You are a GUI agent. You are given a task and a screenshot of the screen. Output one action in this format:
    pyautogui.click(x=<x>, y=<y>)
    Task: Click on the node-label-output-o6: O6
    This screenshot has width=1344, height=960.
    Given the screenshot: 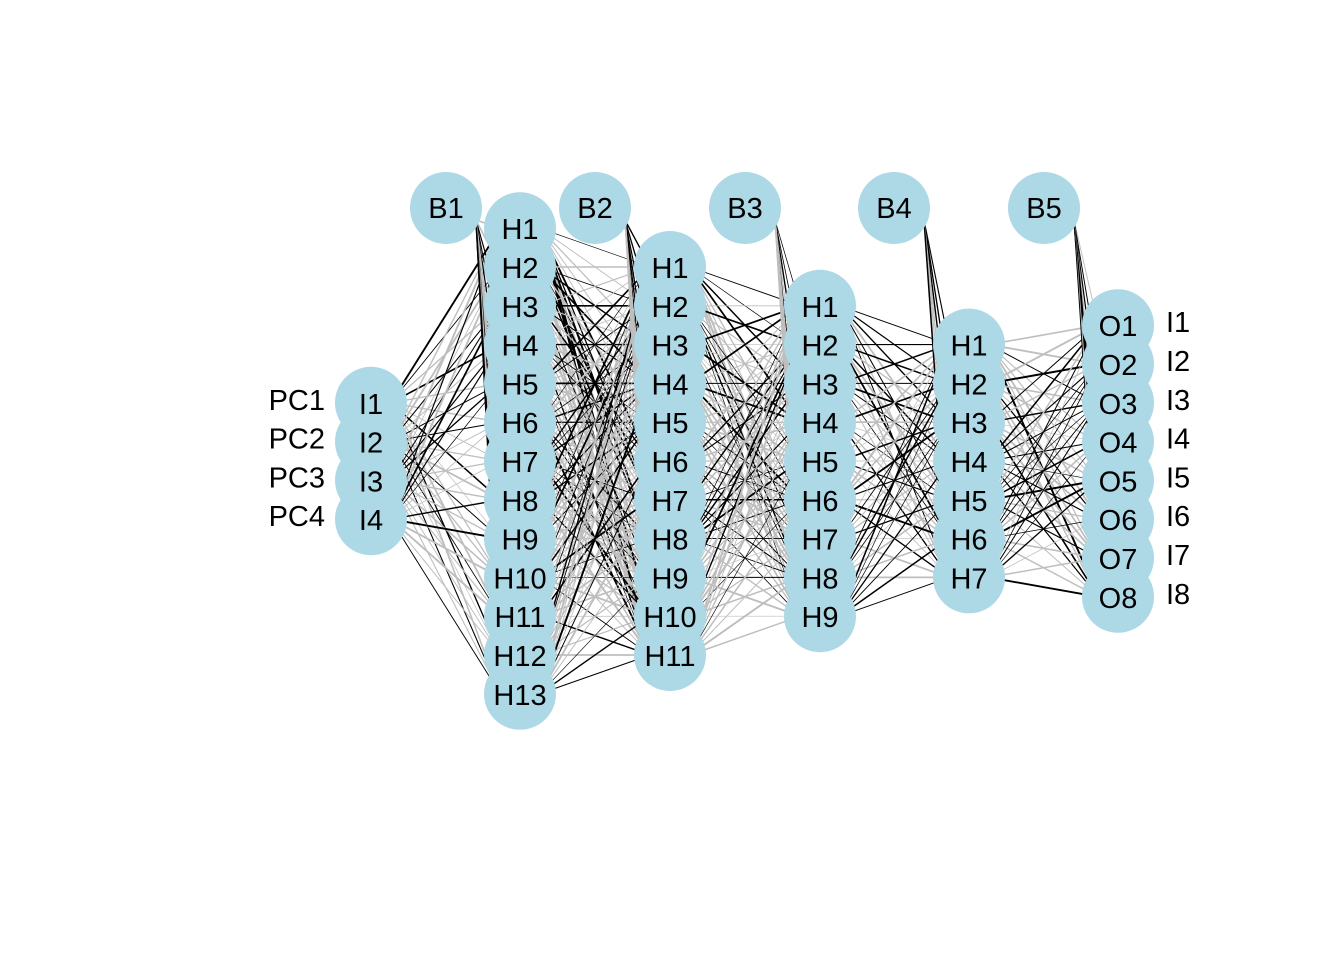 What is the action you would take?
    pyautogui.click(x=1118, y=521)
    